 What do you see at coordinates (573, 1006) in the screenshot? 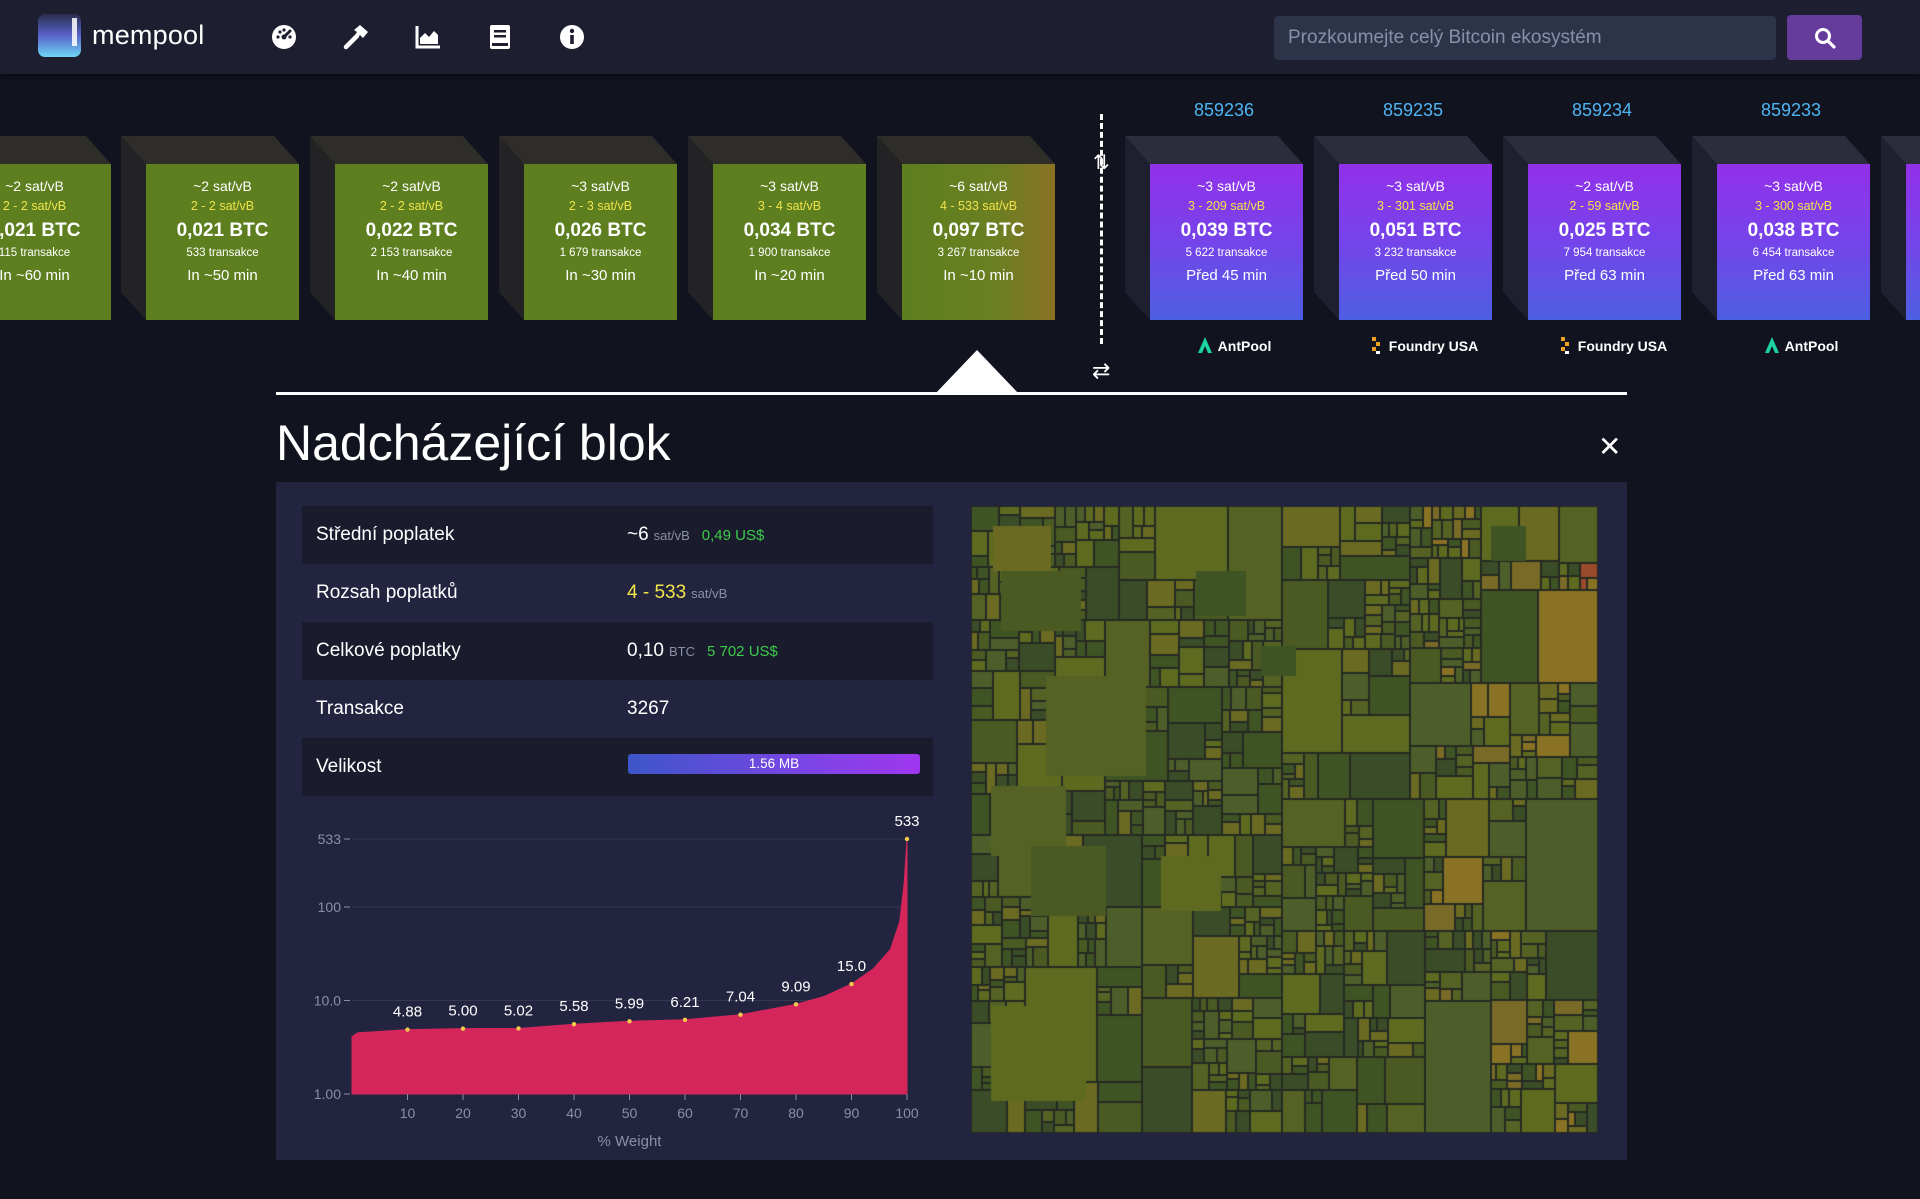
I see `data-point-label: 5.58` at bounding box center [573, 1006].